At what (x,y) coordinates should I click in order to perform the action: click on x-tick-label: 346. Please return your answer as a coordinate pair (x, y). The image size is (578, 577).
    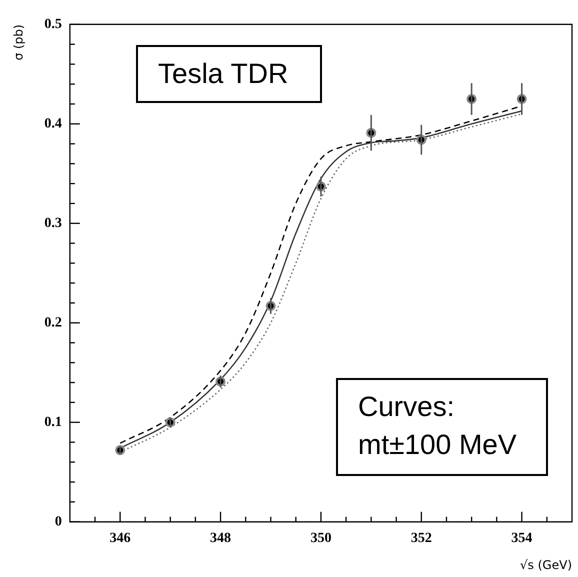
    Looking at the image, I should click on (120, 538).